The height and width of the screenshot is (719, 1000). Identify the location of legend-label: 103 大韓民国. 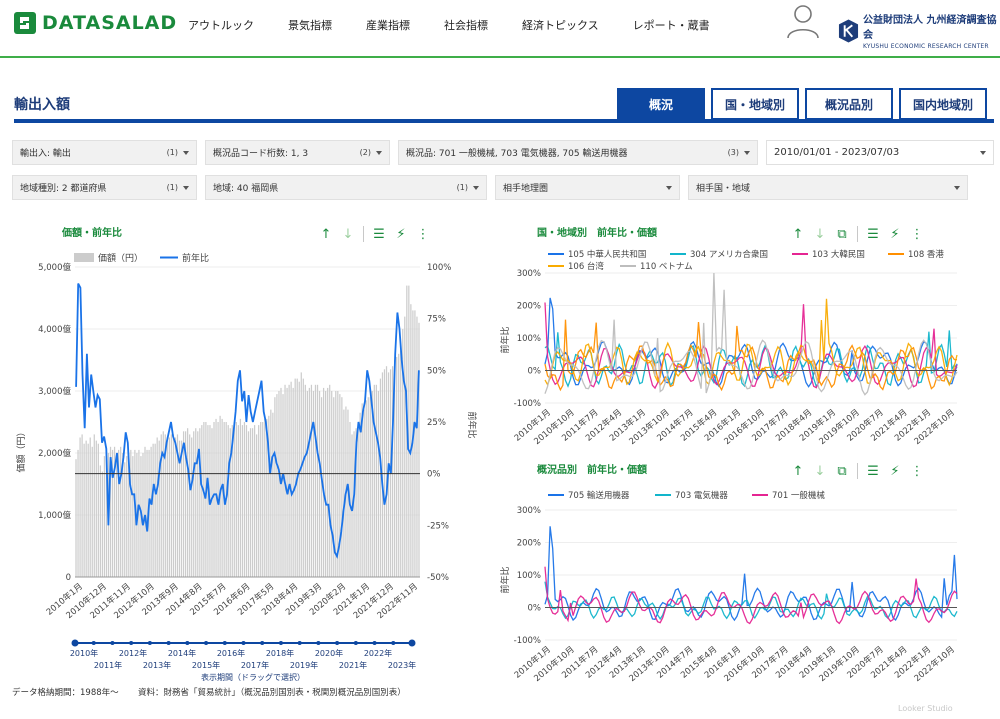
(838, 254).